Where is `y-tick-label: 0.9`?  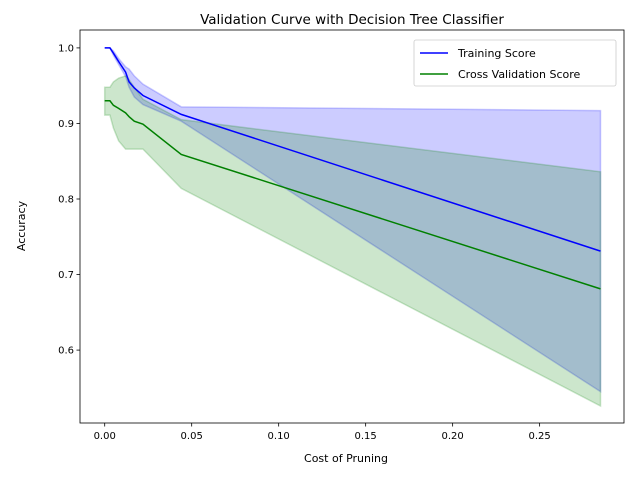 y-tick-label: 0.9 is located at coordinates (66, 124).